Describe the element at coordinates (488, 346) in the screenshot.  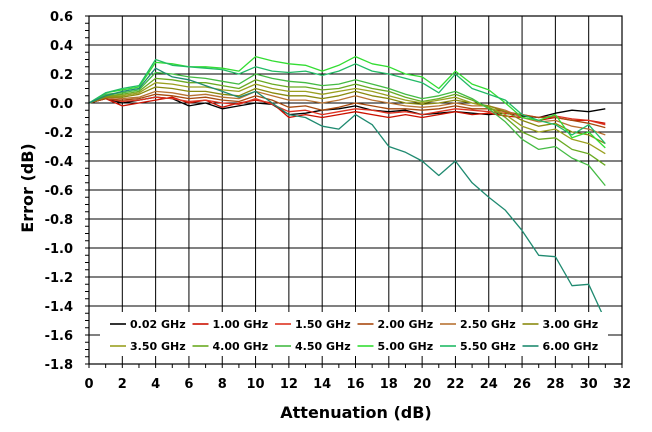
I see `legend-label: 5.50 GHz` at that location.